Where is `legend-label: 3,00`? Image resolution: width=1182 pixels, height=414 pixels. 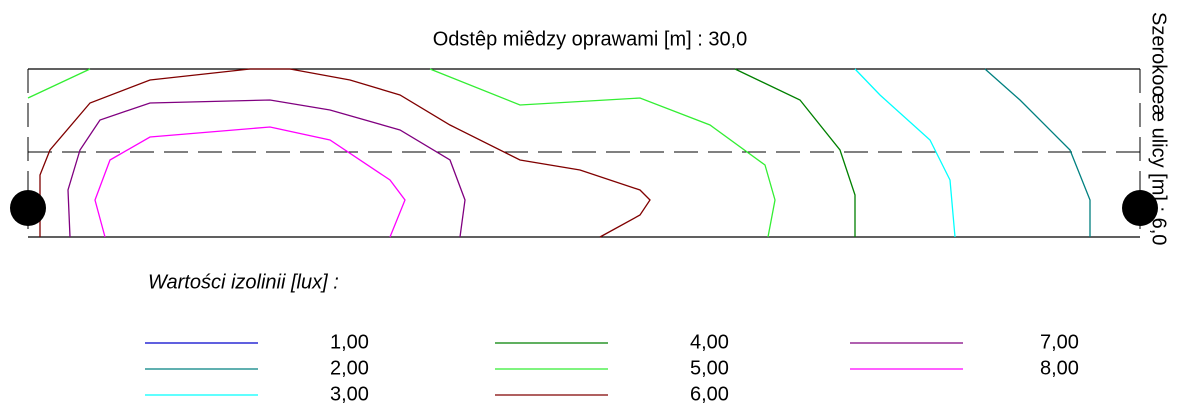
legend-label: 3,00 is located at coordinates (349, 394).